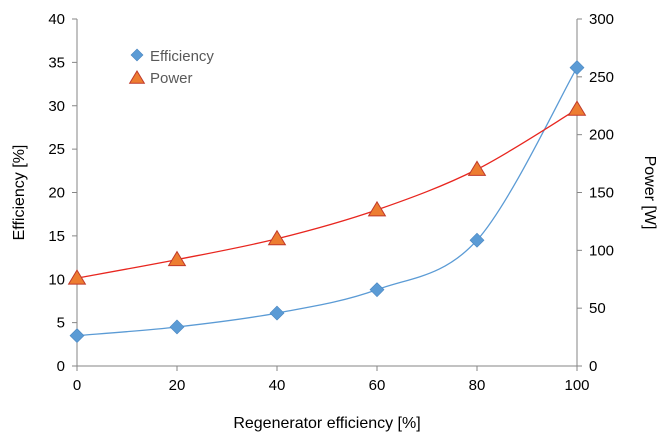 Image resolution: width=661 pixels, height=432 pixels. I want to click on y-tick-label: 35, so click(56, 62).